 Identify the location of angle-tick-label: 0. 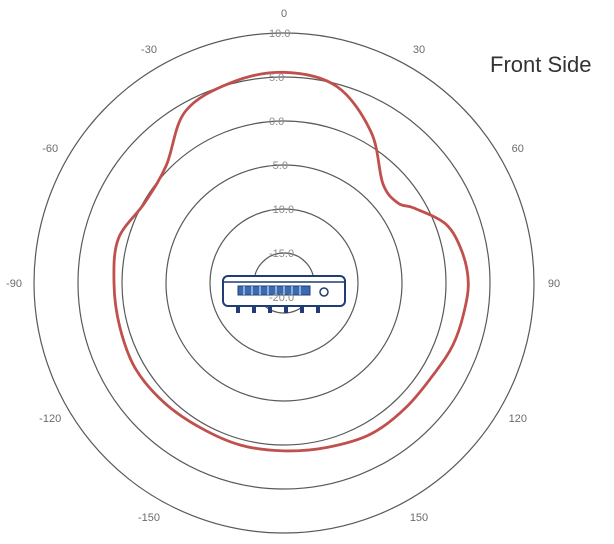
(284, 14).